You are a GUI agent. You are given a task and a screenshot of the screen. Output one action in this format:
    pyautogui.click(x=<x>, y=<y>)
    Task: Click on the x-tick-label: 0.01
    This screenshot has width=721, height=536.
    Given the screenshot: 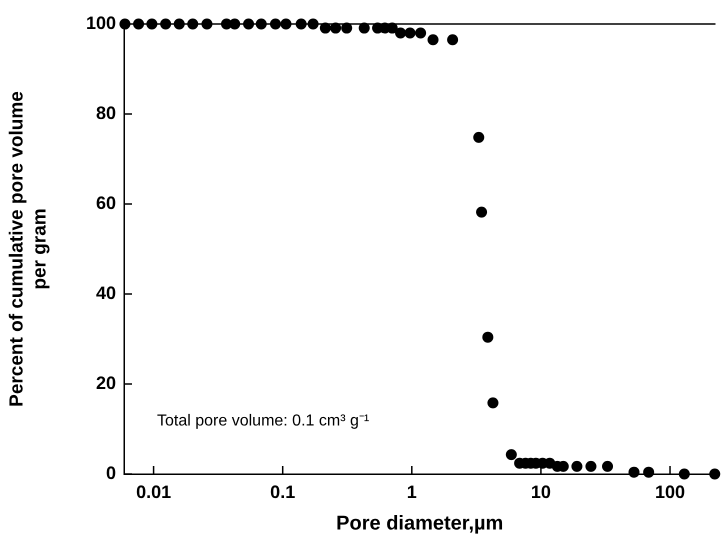 What is the action you would take?
    pyautogui.click(x=154, y=492)
    